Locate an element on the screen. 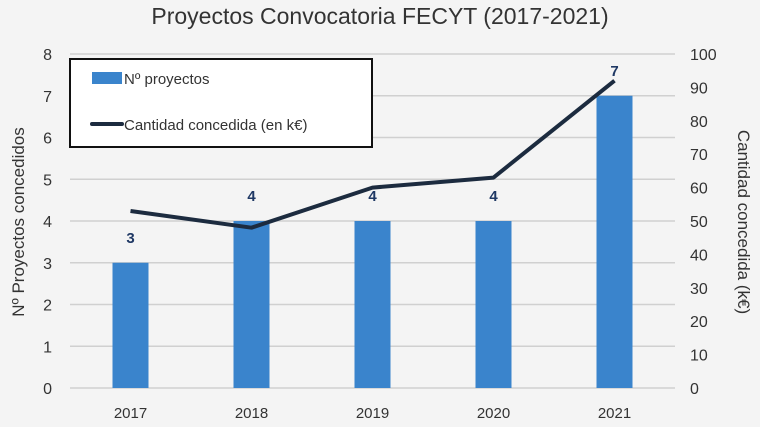 The image size is (760, 427). y-tick-label: 8 is located at coordinates (47, 55).